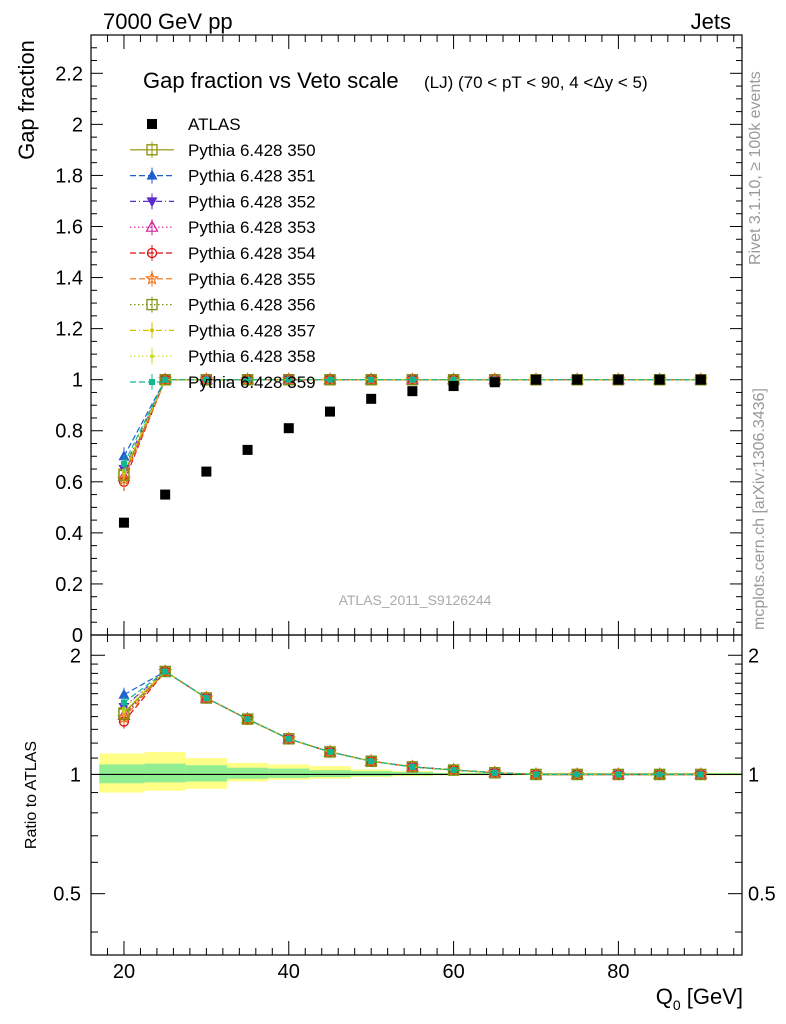 The width and height of the screenshot is (786, 1024). Describe the element at coordinates (252, 227) in the screenshot. I see `legend-label: Pythia 6.428 353` at that location.